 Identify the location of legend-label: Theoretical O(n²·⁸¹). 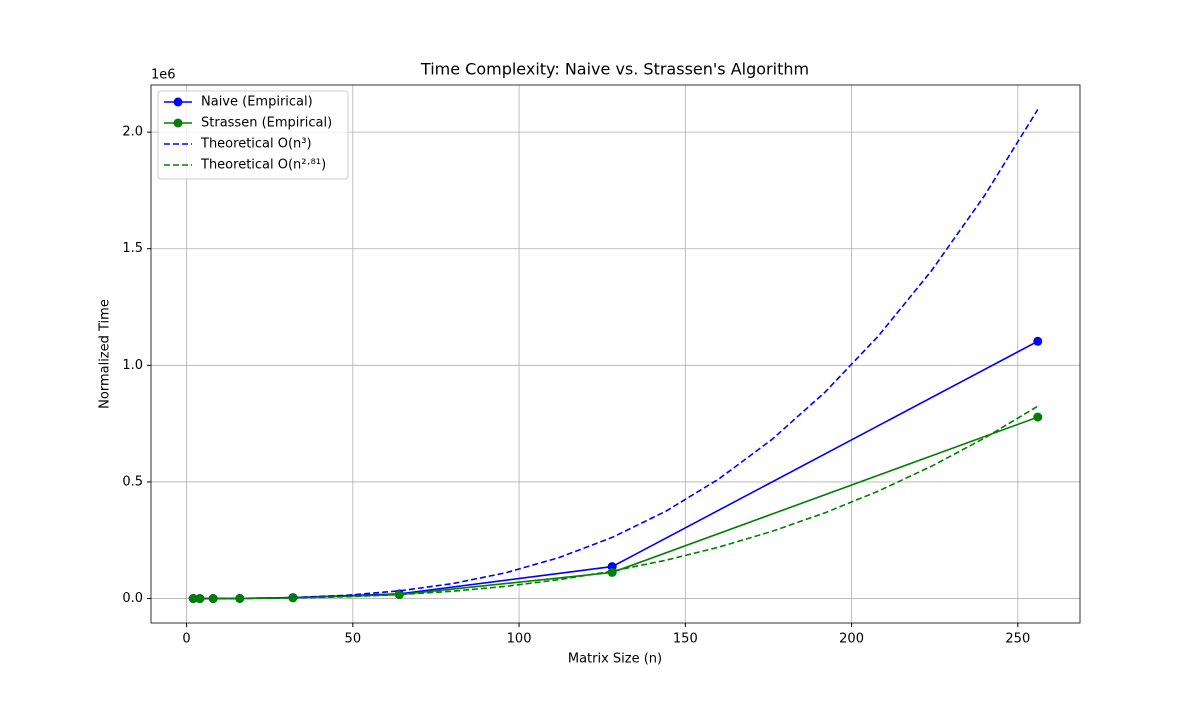
(263, 165).